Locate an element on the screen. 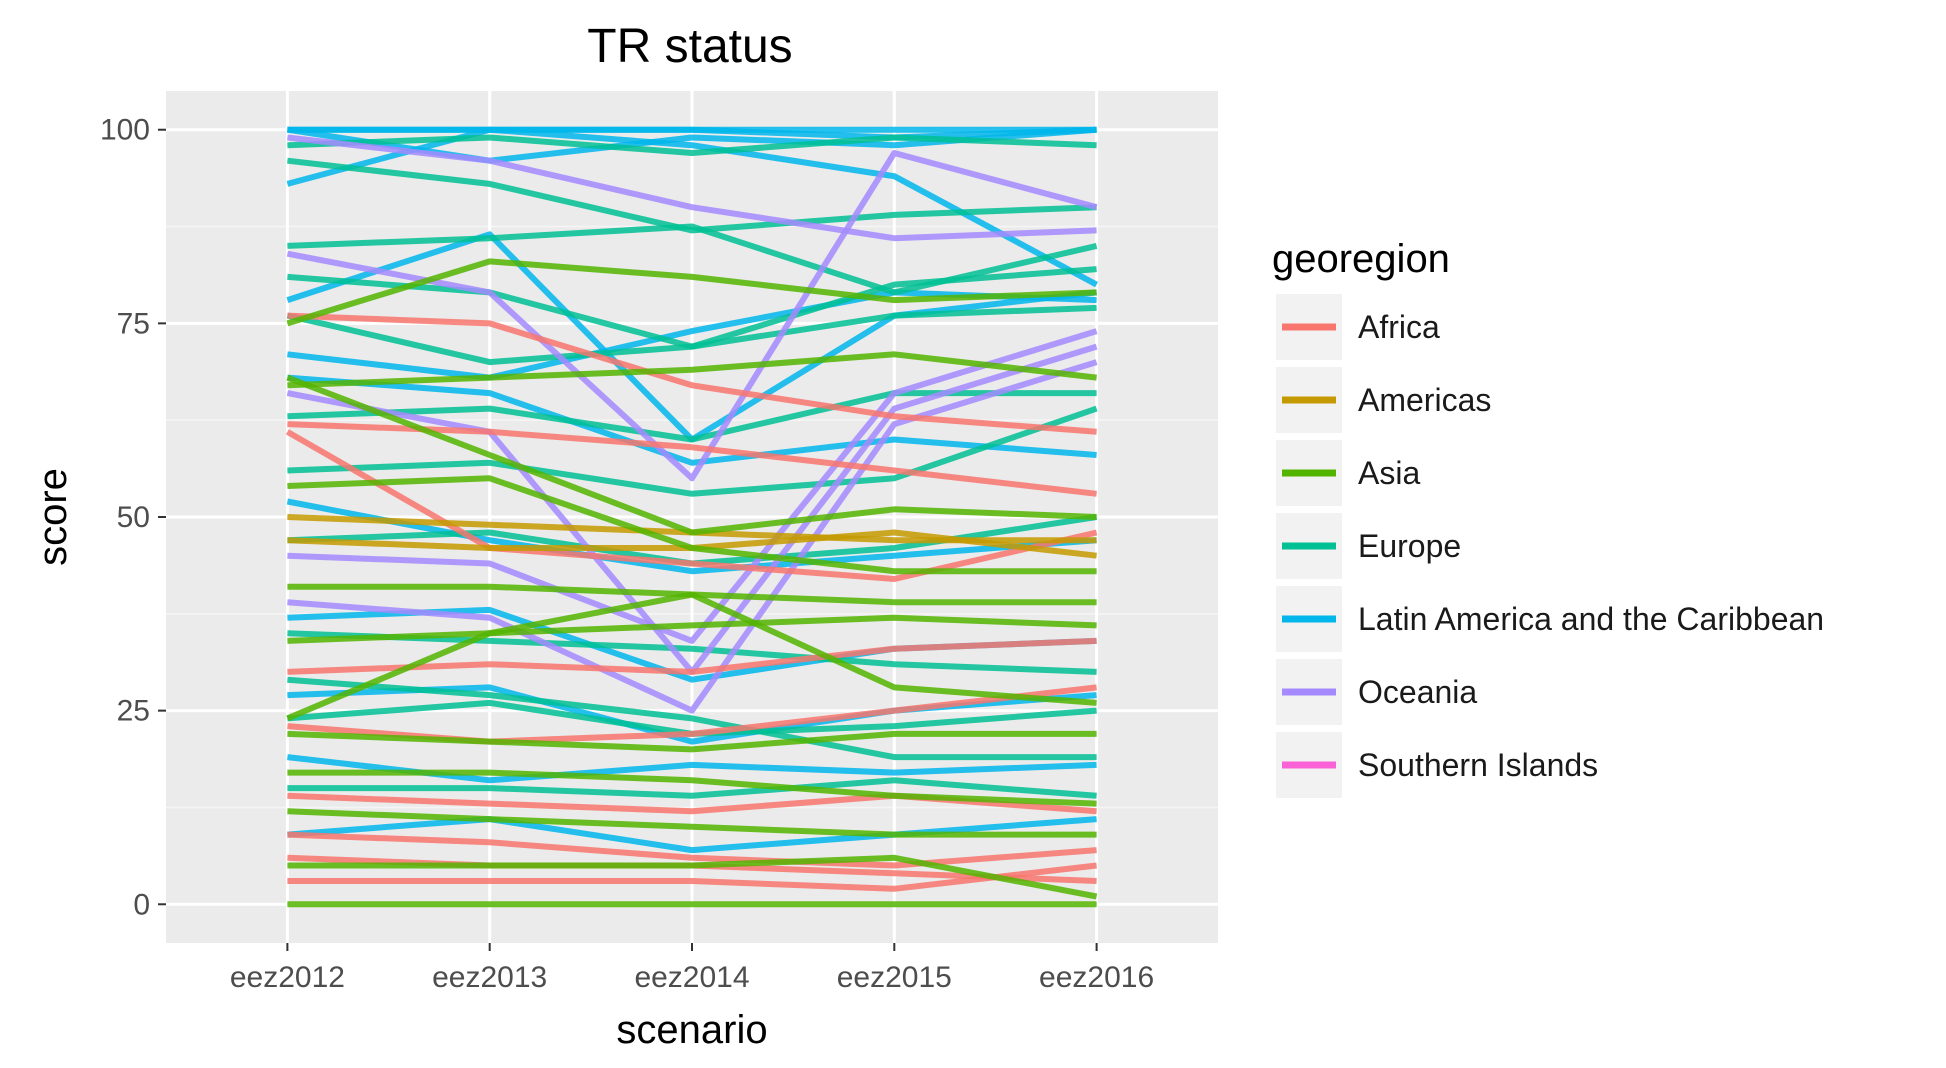 The width and height of the screenshot is (1946, 1068). y-tick-label: 25 is located at coordinates (133, 711).